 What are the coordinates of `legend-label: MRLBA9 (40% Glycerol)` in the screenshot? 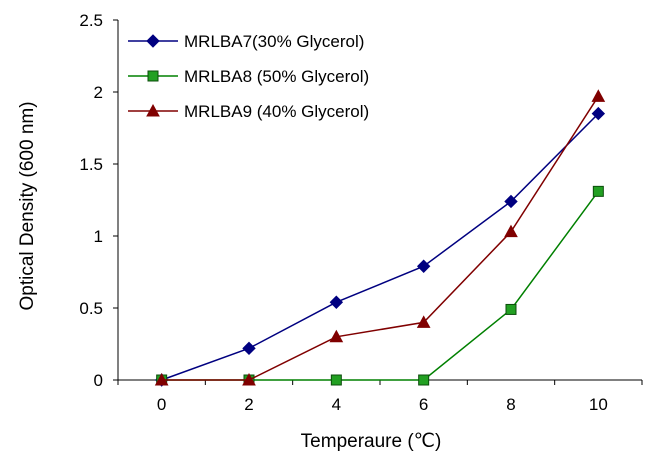 It's located at (276, 111).